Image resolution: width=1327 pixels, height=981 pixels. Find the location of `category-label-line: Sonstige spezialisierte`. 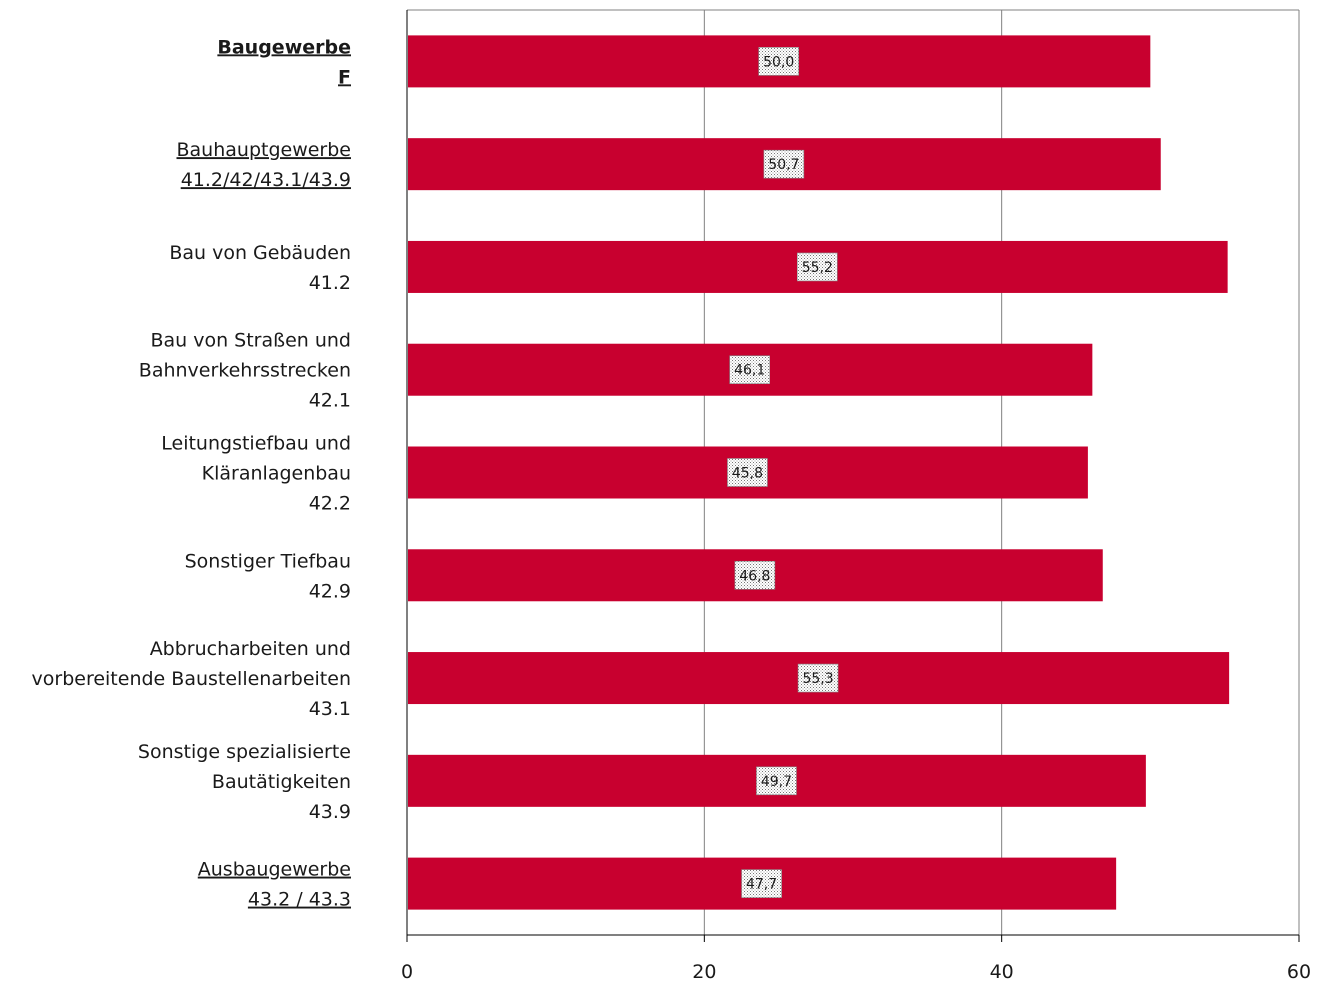

category-label-line: Sonstige spezialisierte is located at coordinates (244, 752).